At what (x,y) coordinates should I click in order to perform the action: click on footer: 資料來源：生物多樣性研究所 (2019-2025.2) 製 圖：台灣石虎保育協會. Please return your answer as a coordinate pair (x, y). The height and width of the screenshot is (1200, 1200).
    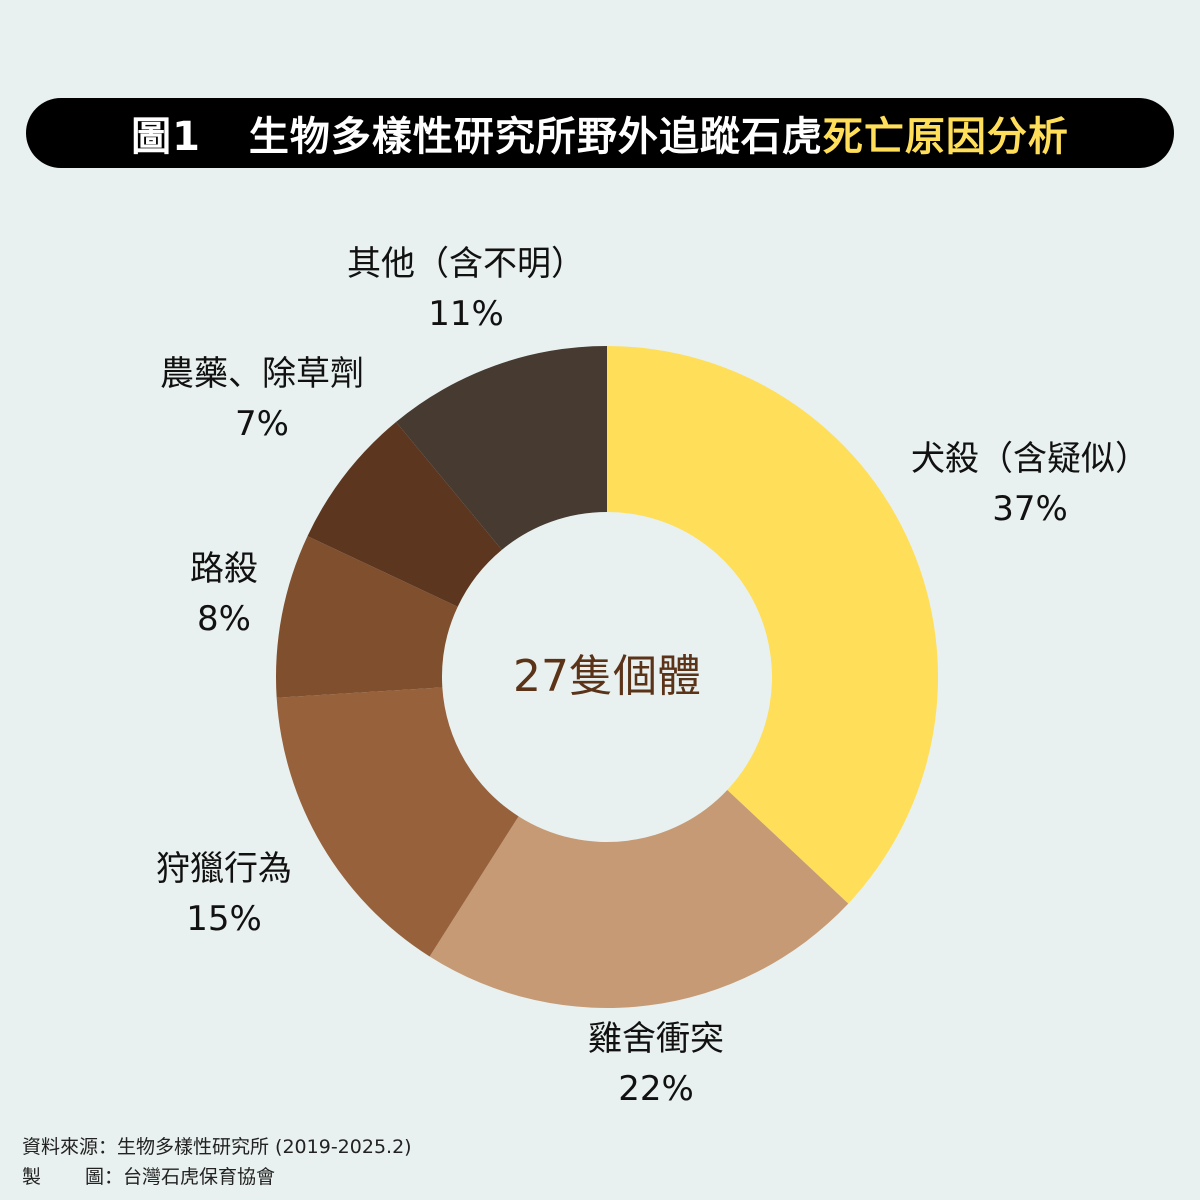
    Looking at the image, I should click on (217, 1162).